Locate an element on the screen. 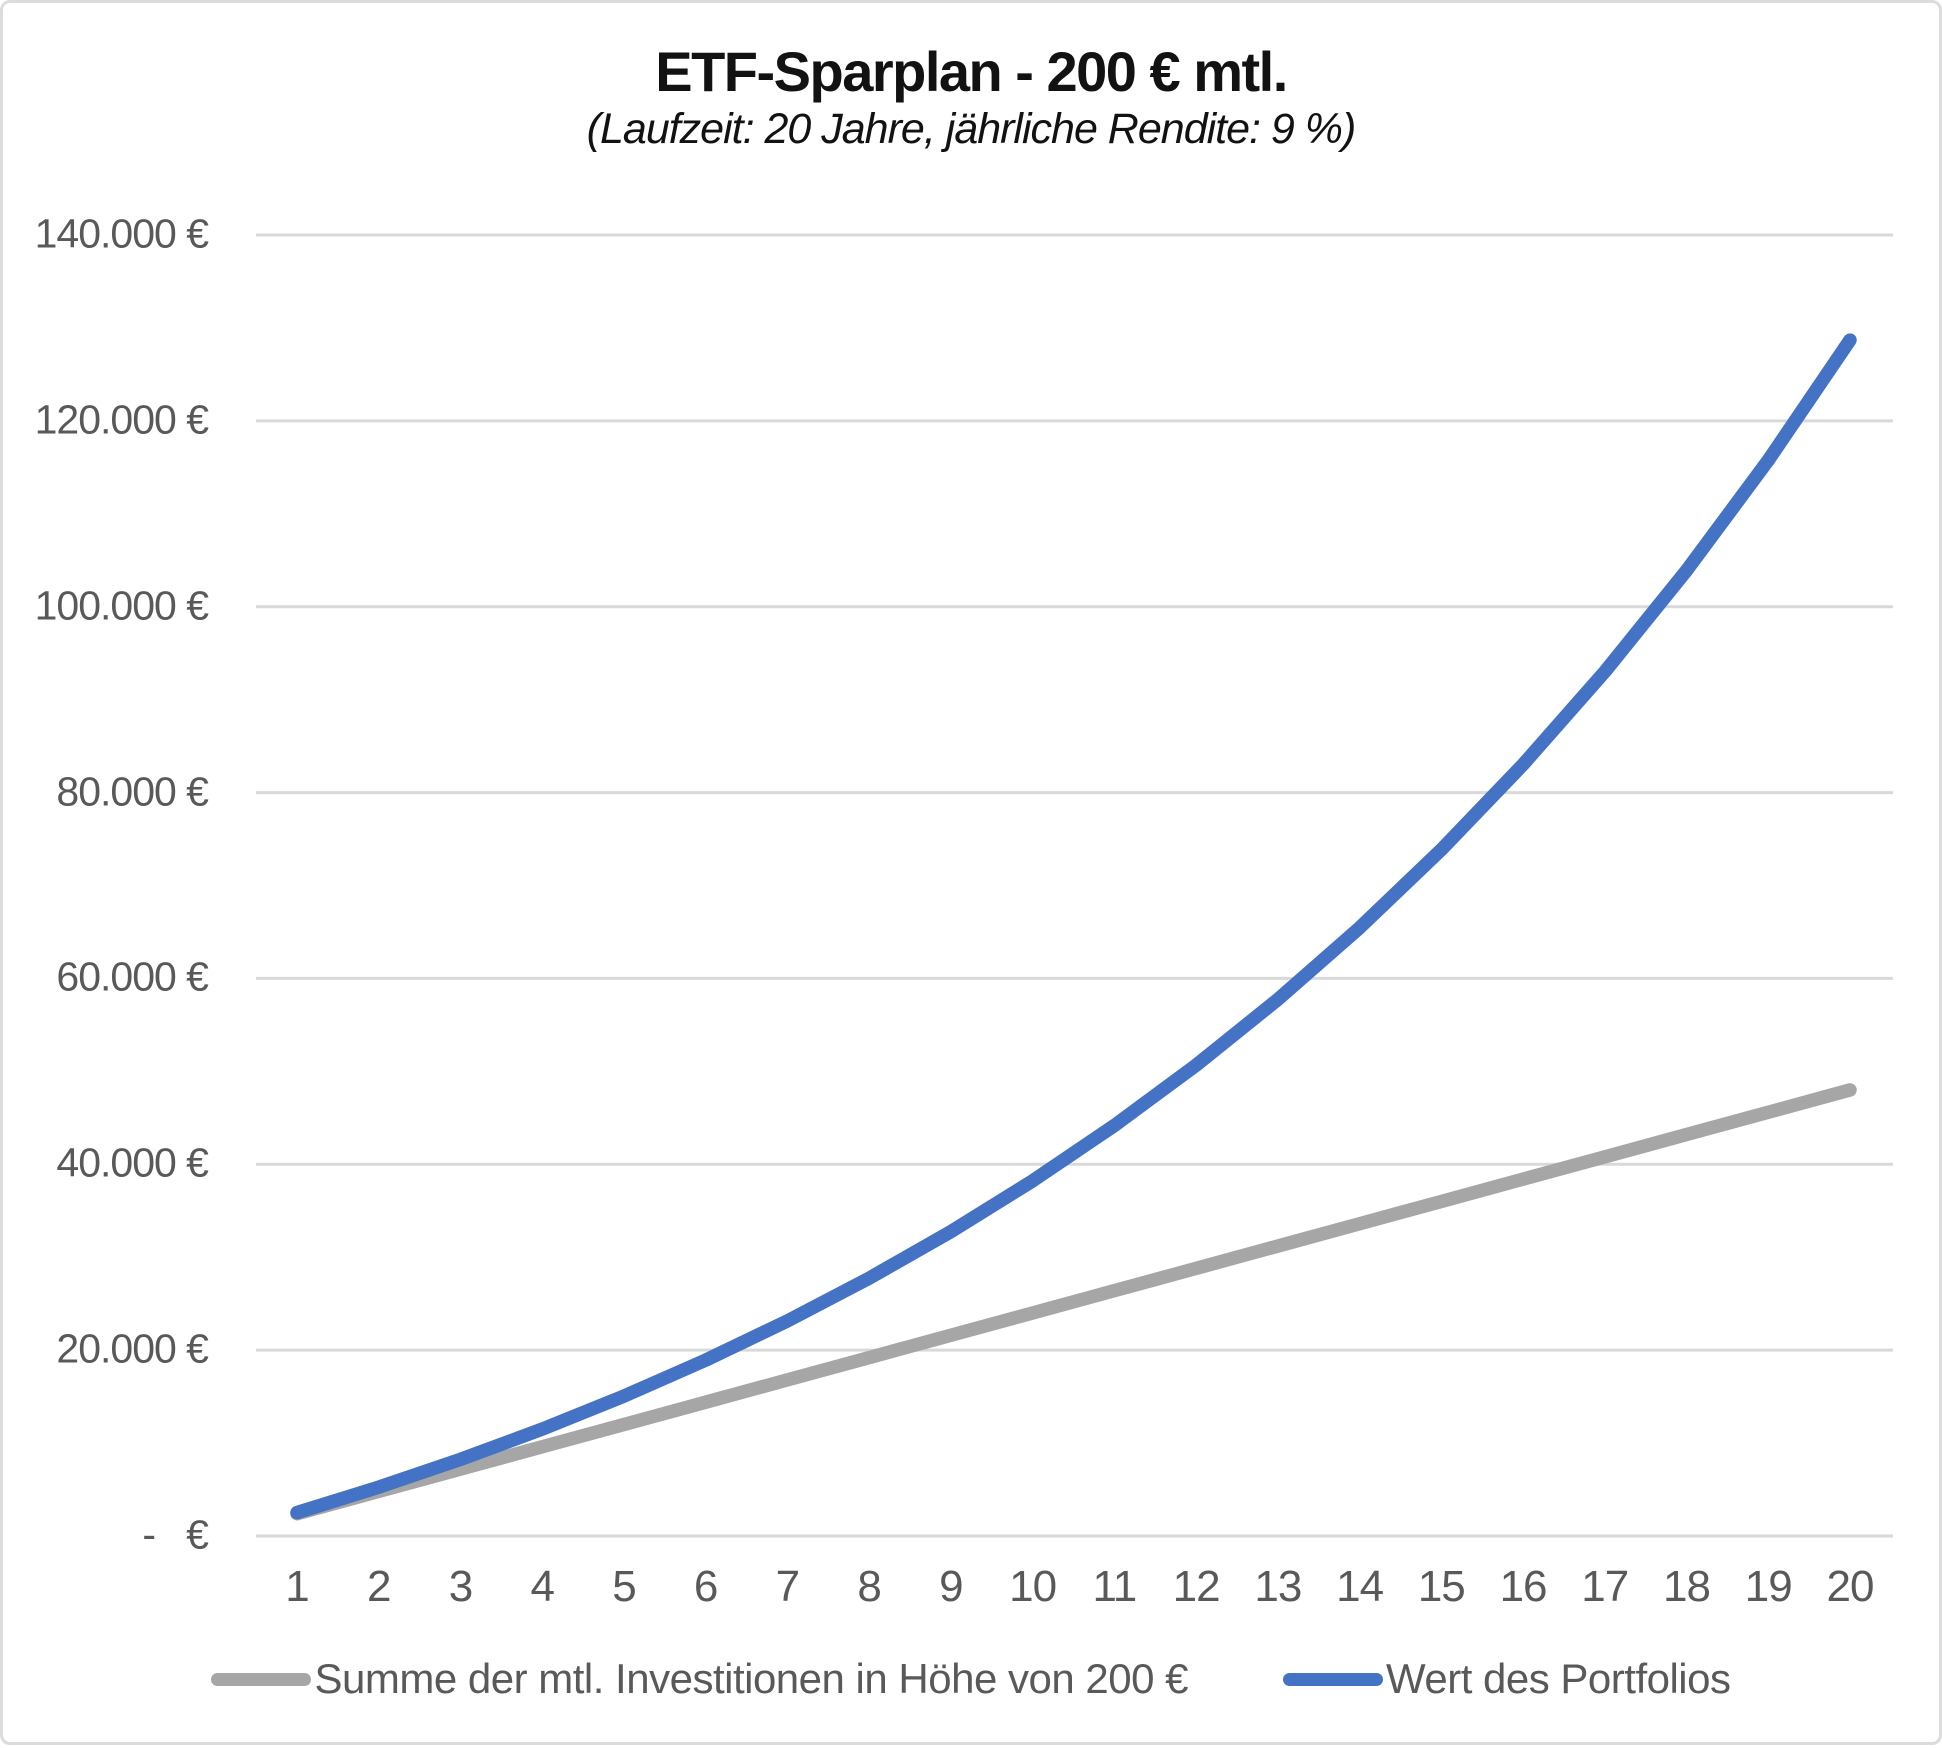 This screenshot has height=1748, width=1942. legend-swatch-portfolio is located at coordinates (1332, 1679).